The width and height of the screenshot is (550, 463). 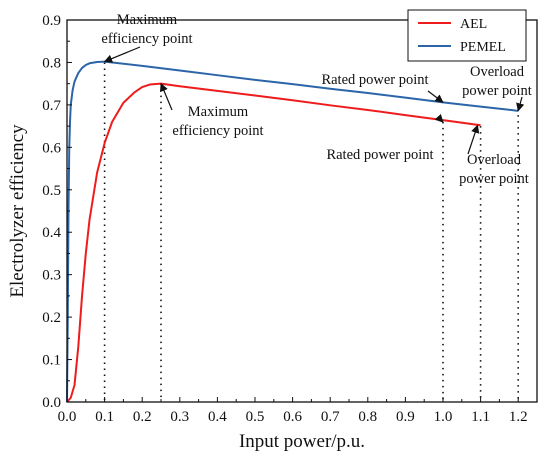 I want to click on annotation-ael-rated-line1: Rated power point, so click(x=379, y=155).